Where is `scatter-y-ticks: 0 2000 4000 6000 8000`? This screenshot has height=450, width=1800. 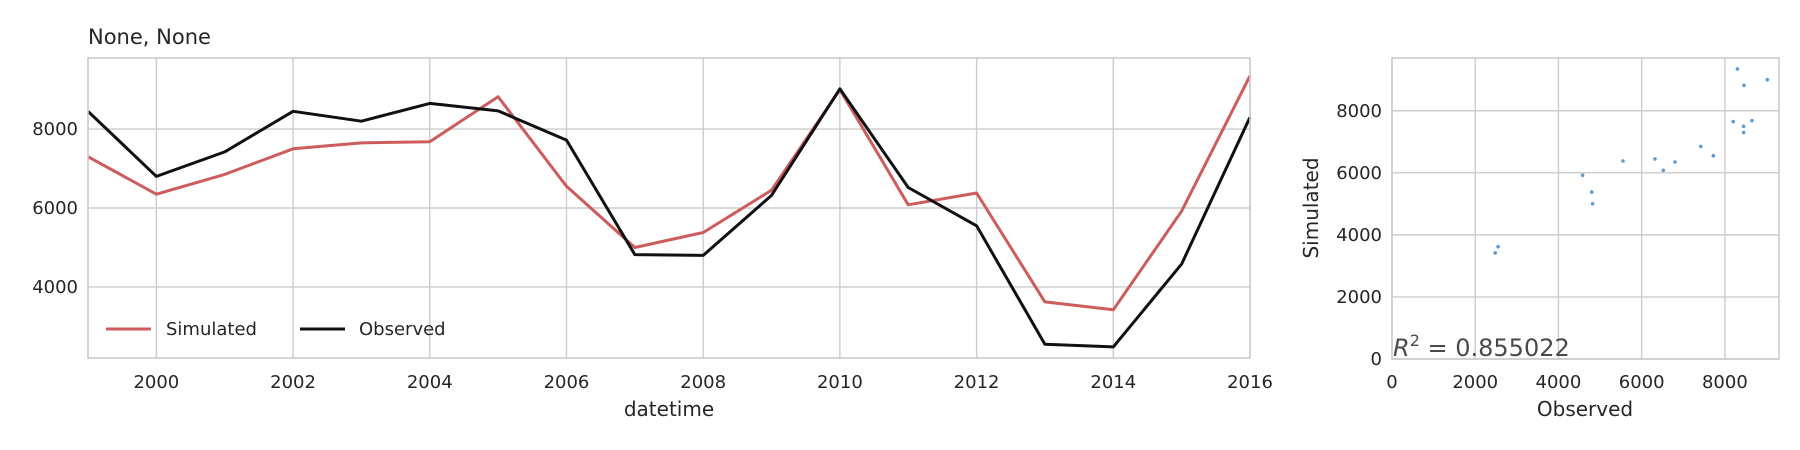
scatter-y-ticks: 0 2000 4000 6000 8000 is located at coordinates (1359, 235).